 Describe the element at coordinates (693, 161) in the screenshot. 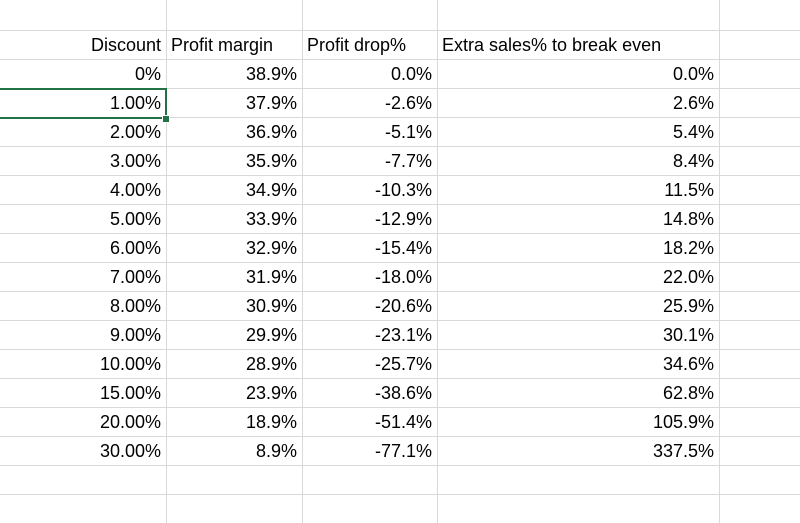

I see `cell-extra-sales: 8.4%` at that location.